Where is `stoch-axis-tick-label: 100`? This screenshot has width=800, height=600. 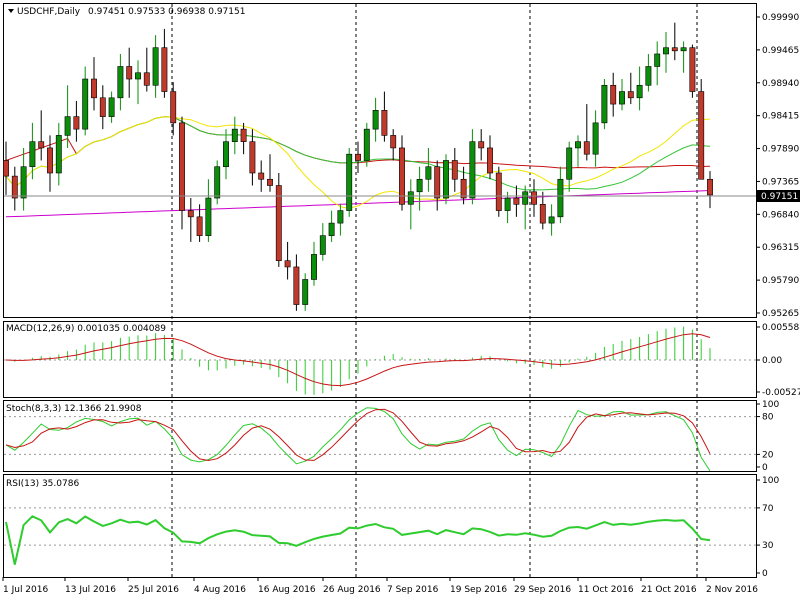 stoch-axis-tick-label: 100 is located at coordinates (770, 405).